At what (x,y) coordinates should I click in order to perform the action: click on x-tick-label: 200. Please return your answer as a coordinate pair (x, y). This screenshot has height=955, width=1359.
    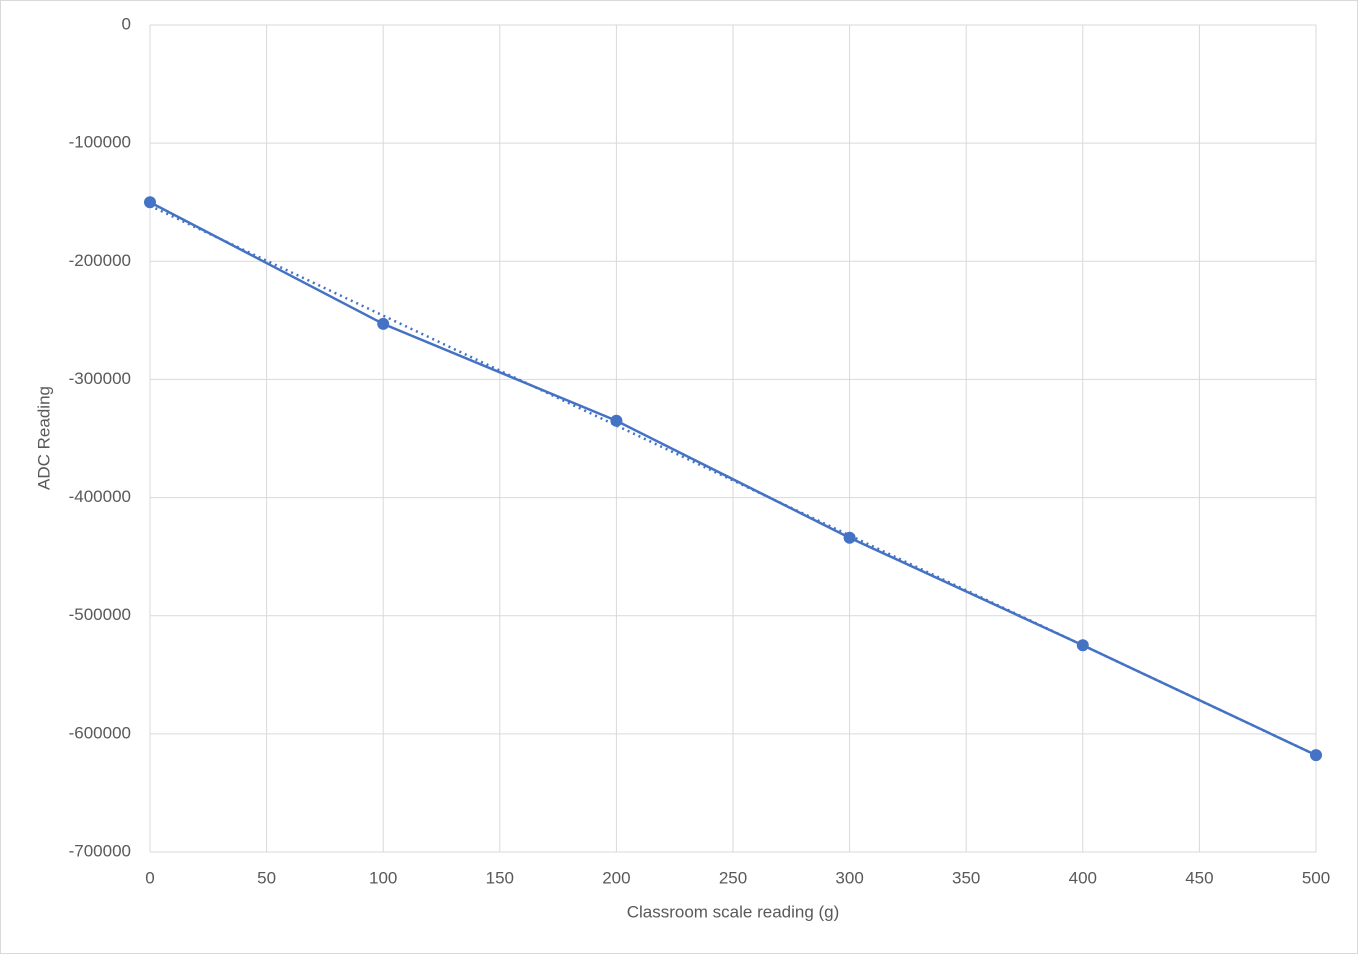
    Looking at the image, I should click on (616, 877).